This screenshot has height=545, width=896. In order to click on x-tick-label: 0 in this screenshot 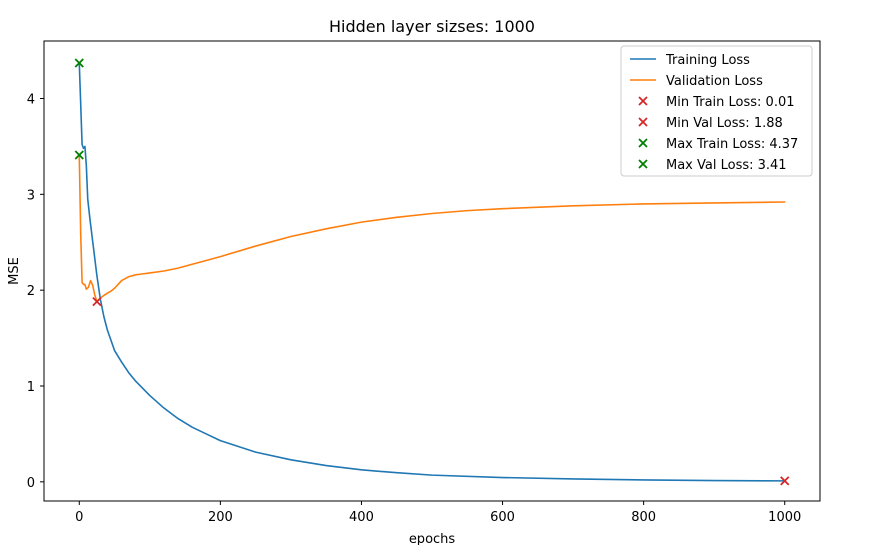, I will do `click(79, 517)`.